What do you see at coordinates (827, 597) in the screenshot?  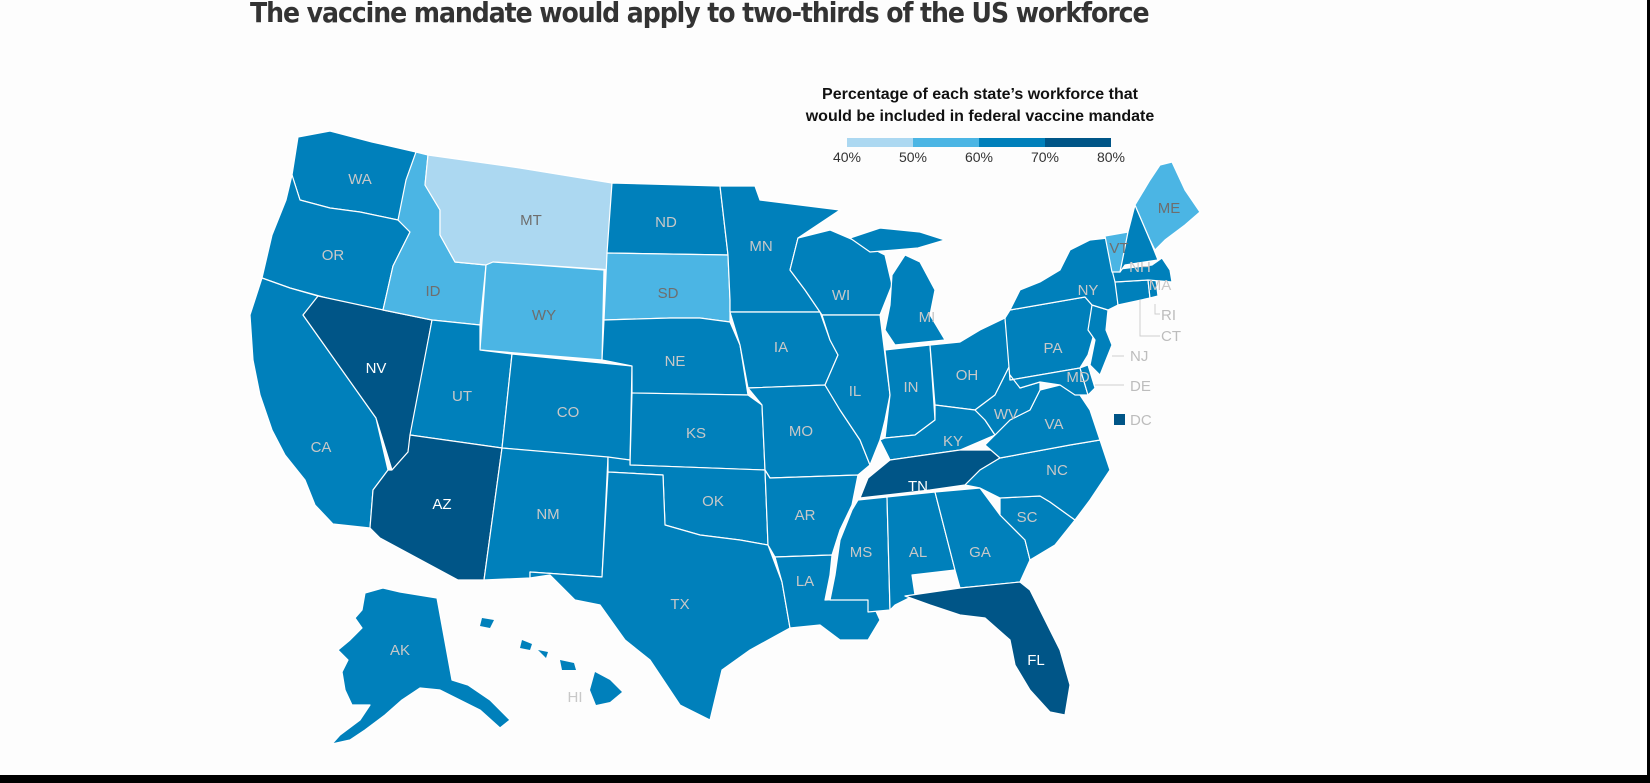 I see `state-LA` at bounding box center [827, 597].